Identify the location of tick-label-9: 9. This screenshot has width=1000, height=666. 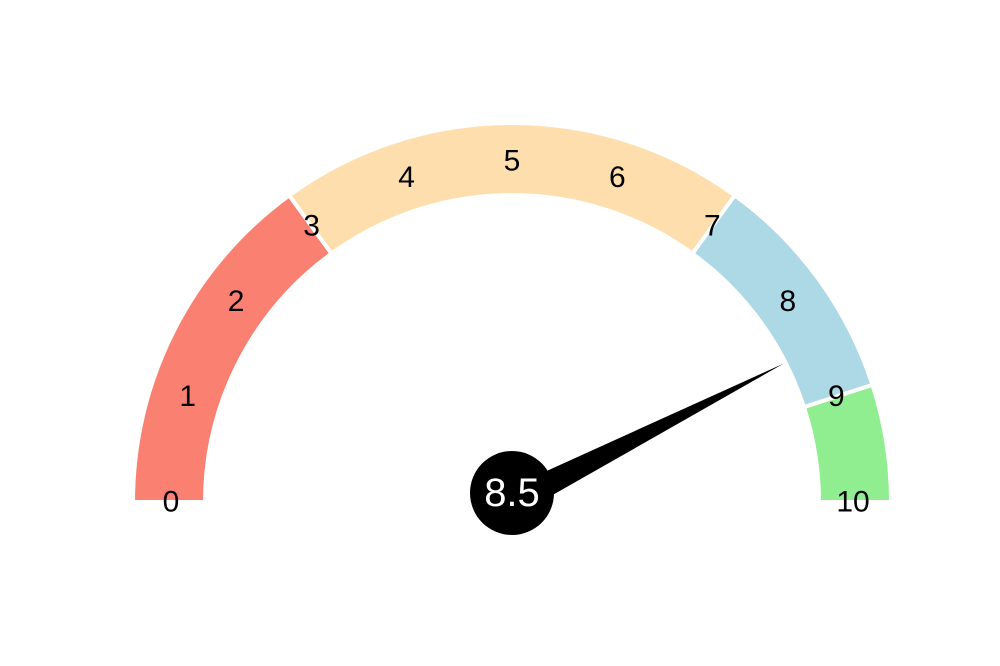
(836, 396).